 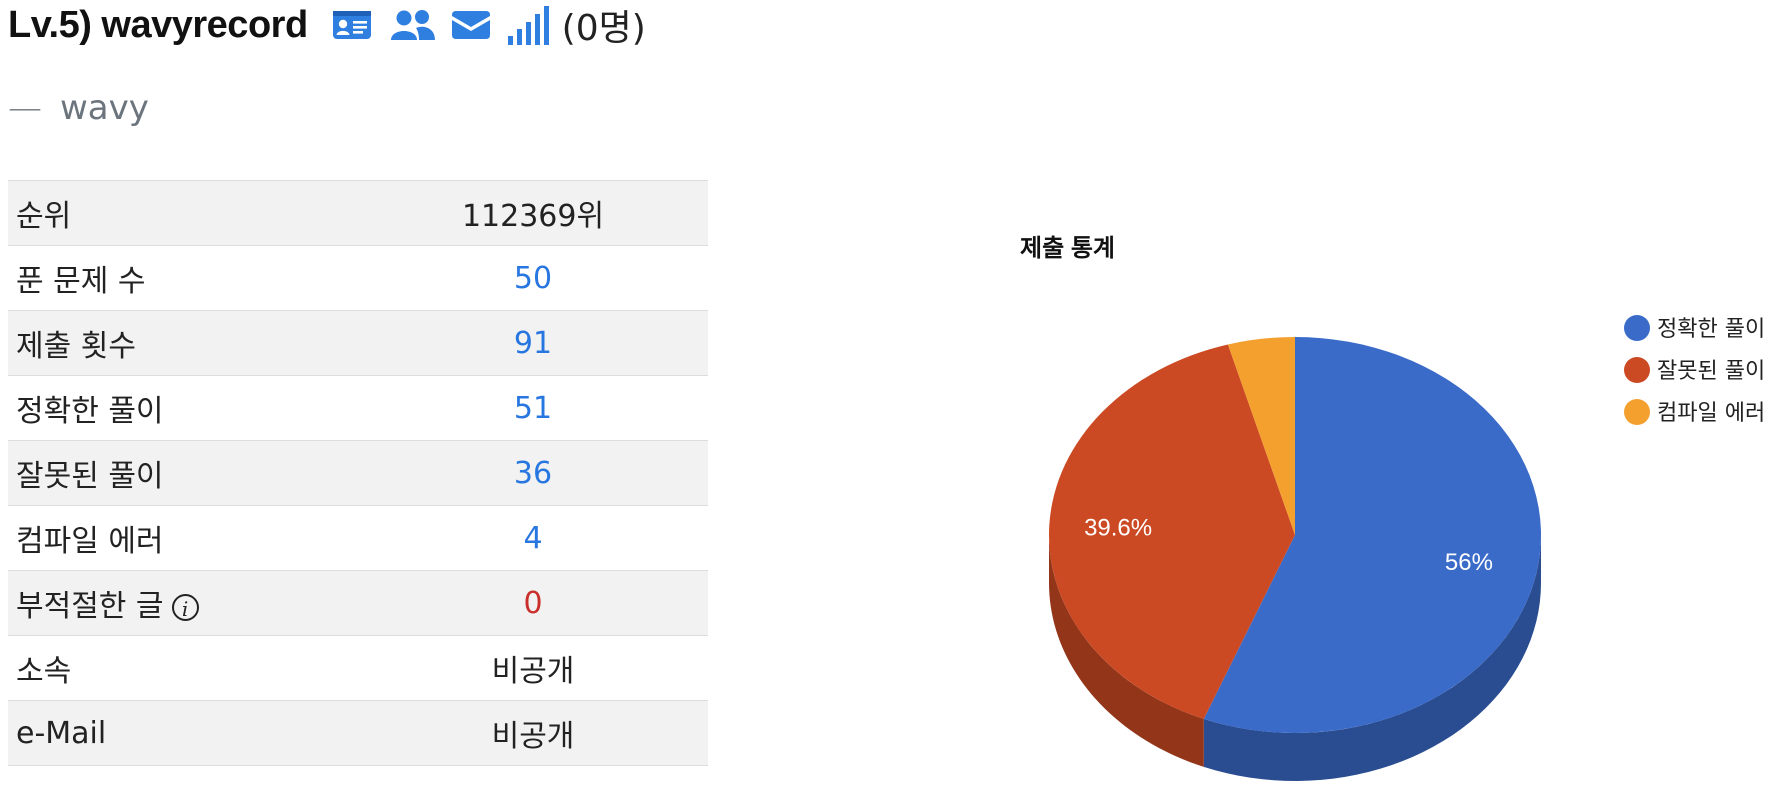 I want to click on motto-dash: —, so click(x=25, y=108).